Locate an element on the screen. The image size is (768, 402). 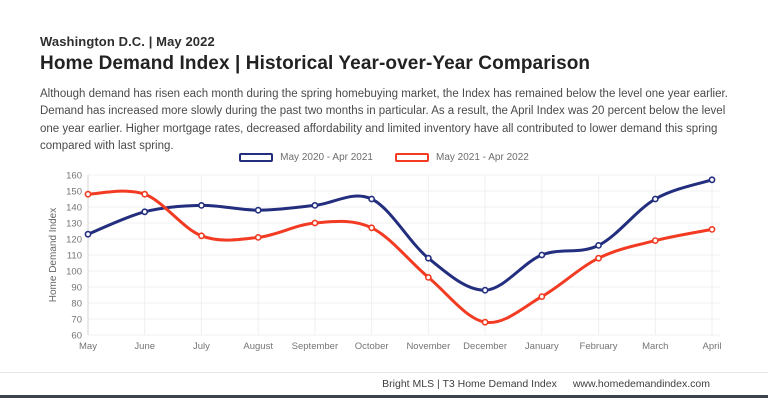
svg-text: 110 is located at coordinates (74, 256).